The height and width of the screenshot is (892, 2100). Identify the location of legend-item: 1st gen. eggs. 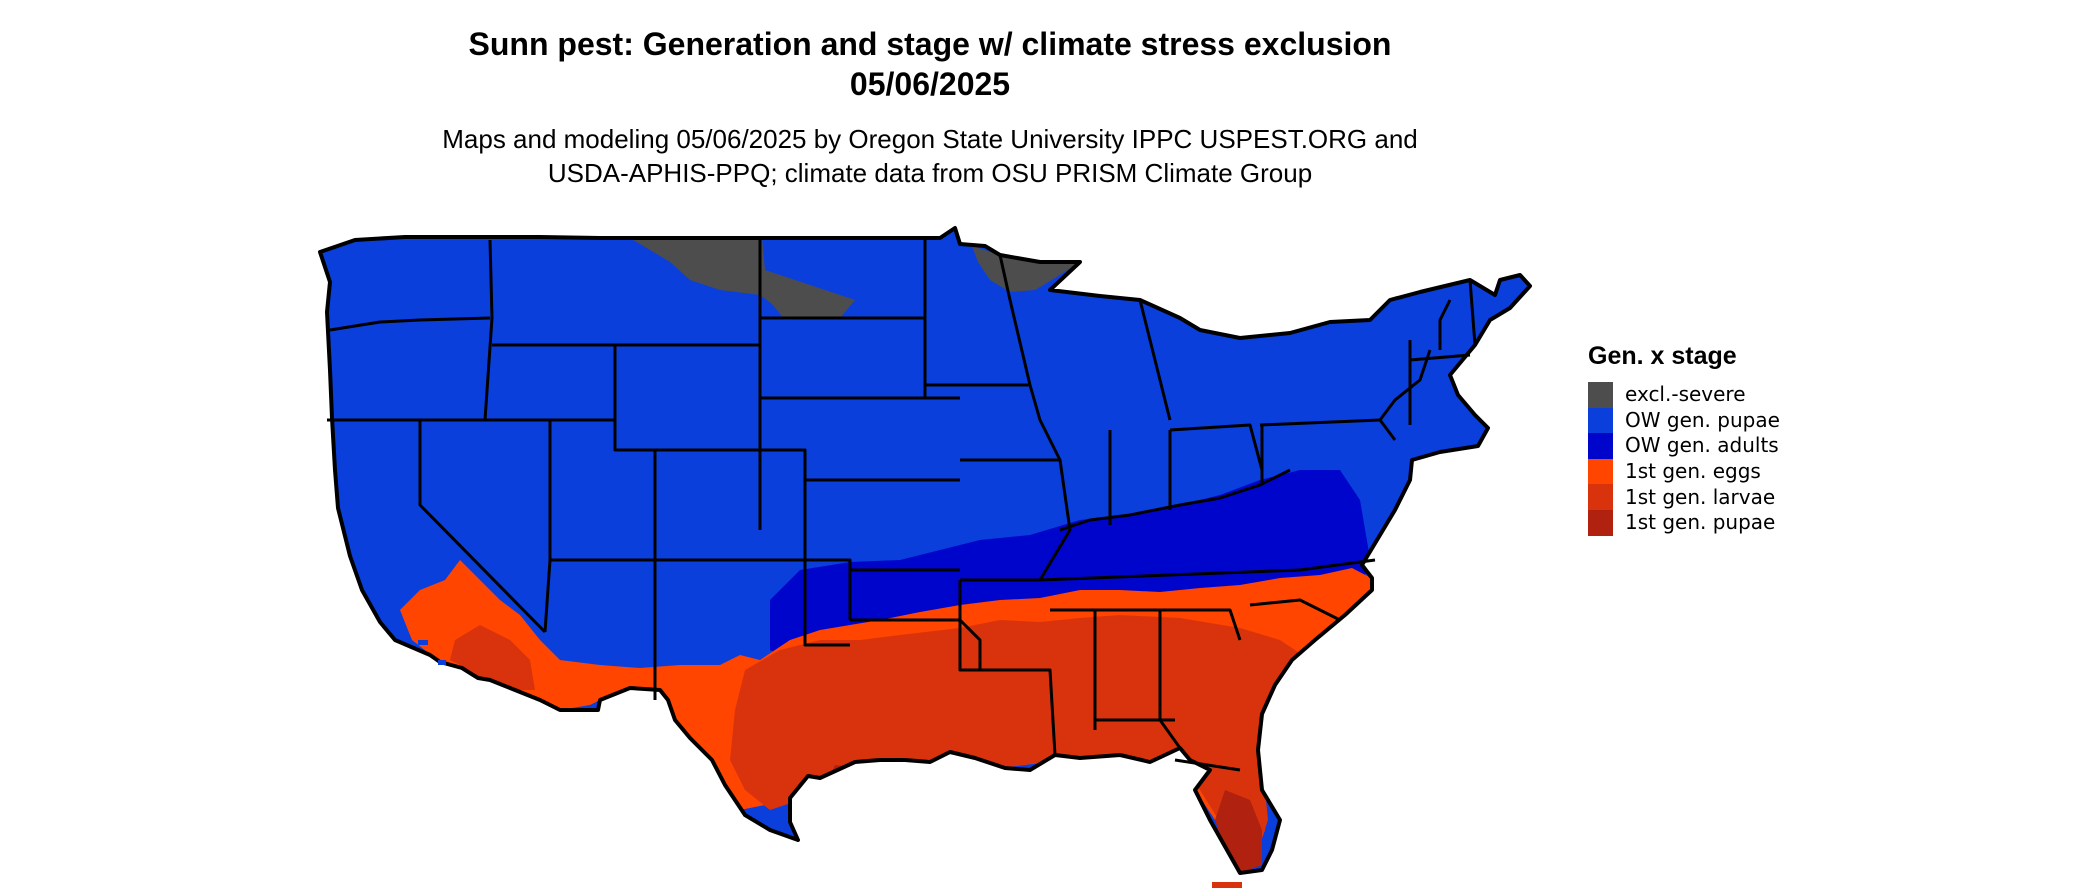
(1738, 471).